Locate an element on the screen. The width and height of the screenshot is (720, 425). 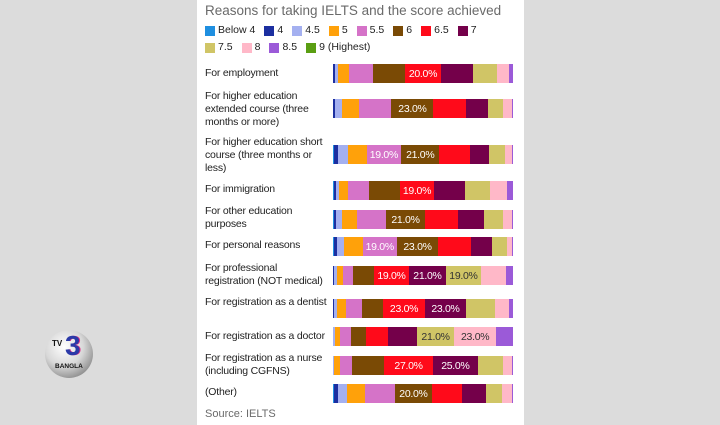
legend-label: 6 is located at coordinates (409, 30).